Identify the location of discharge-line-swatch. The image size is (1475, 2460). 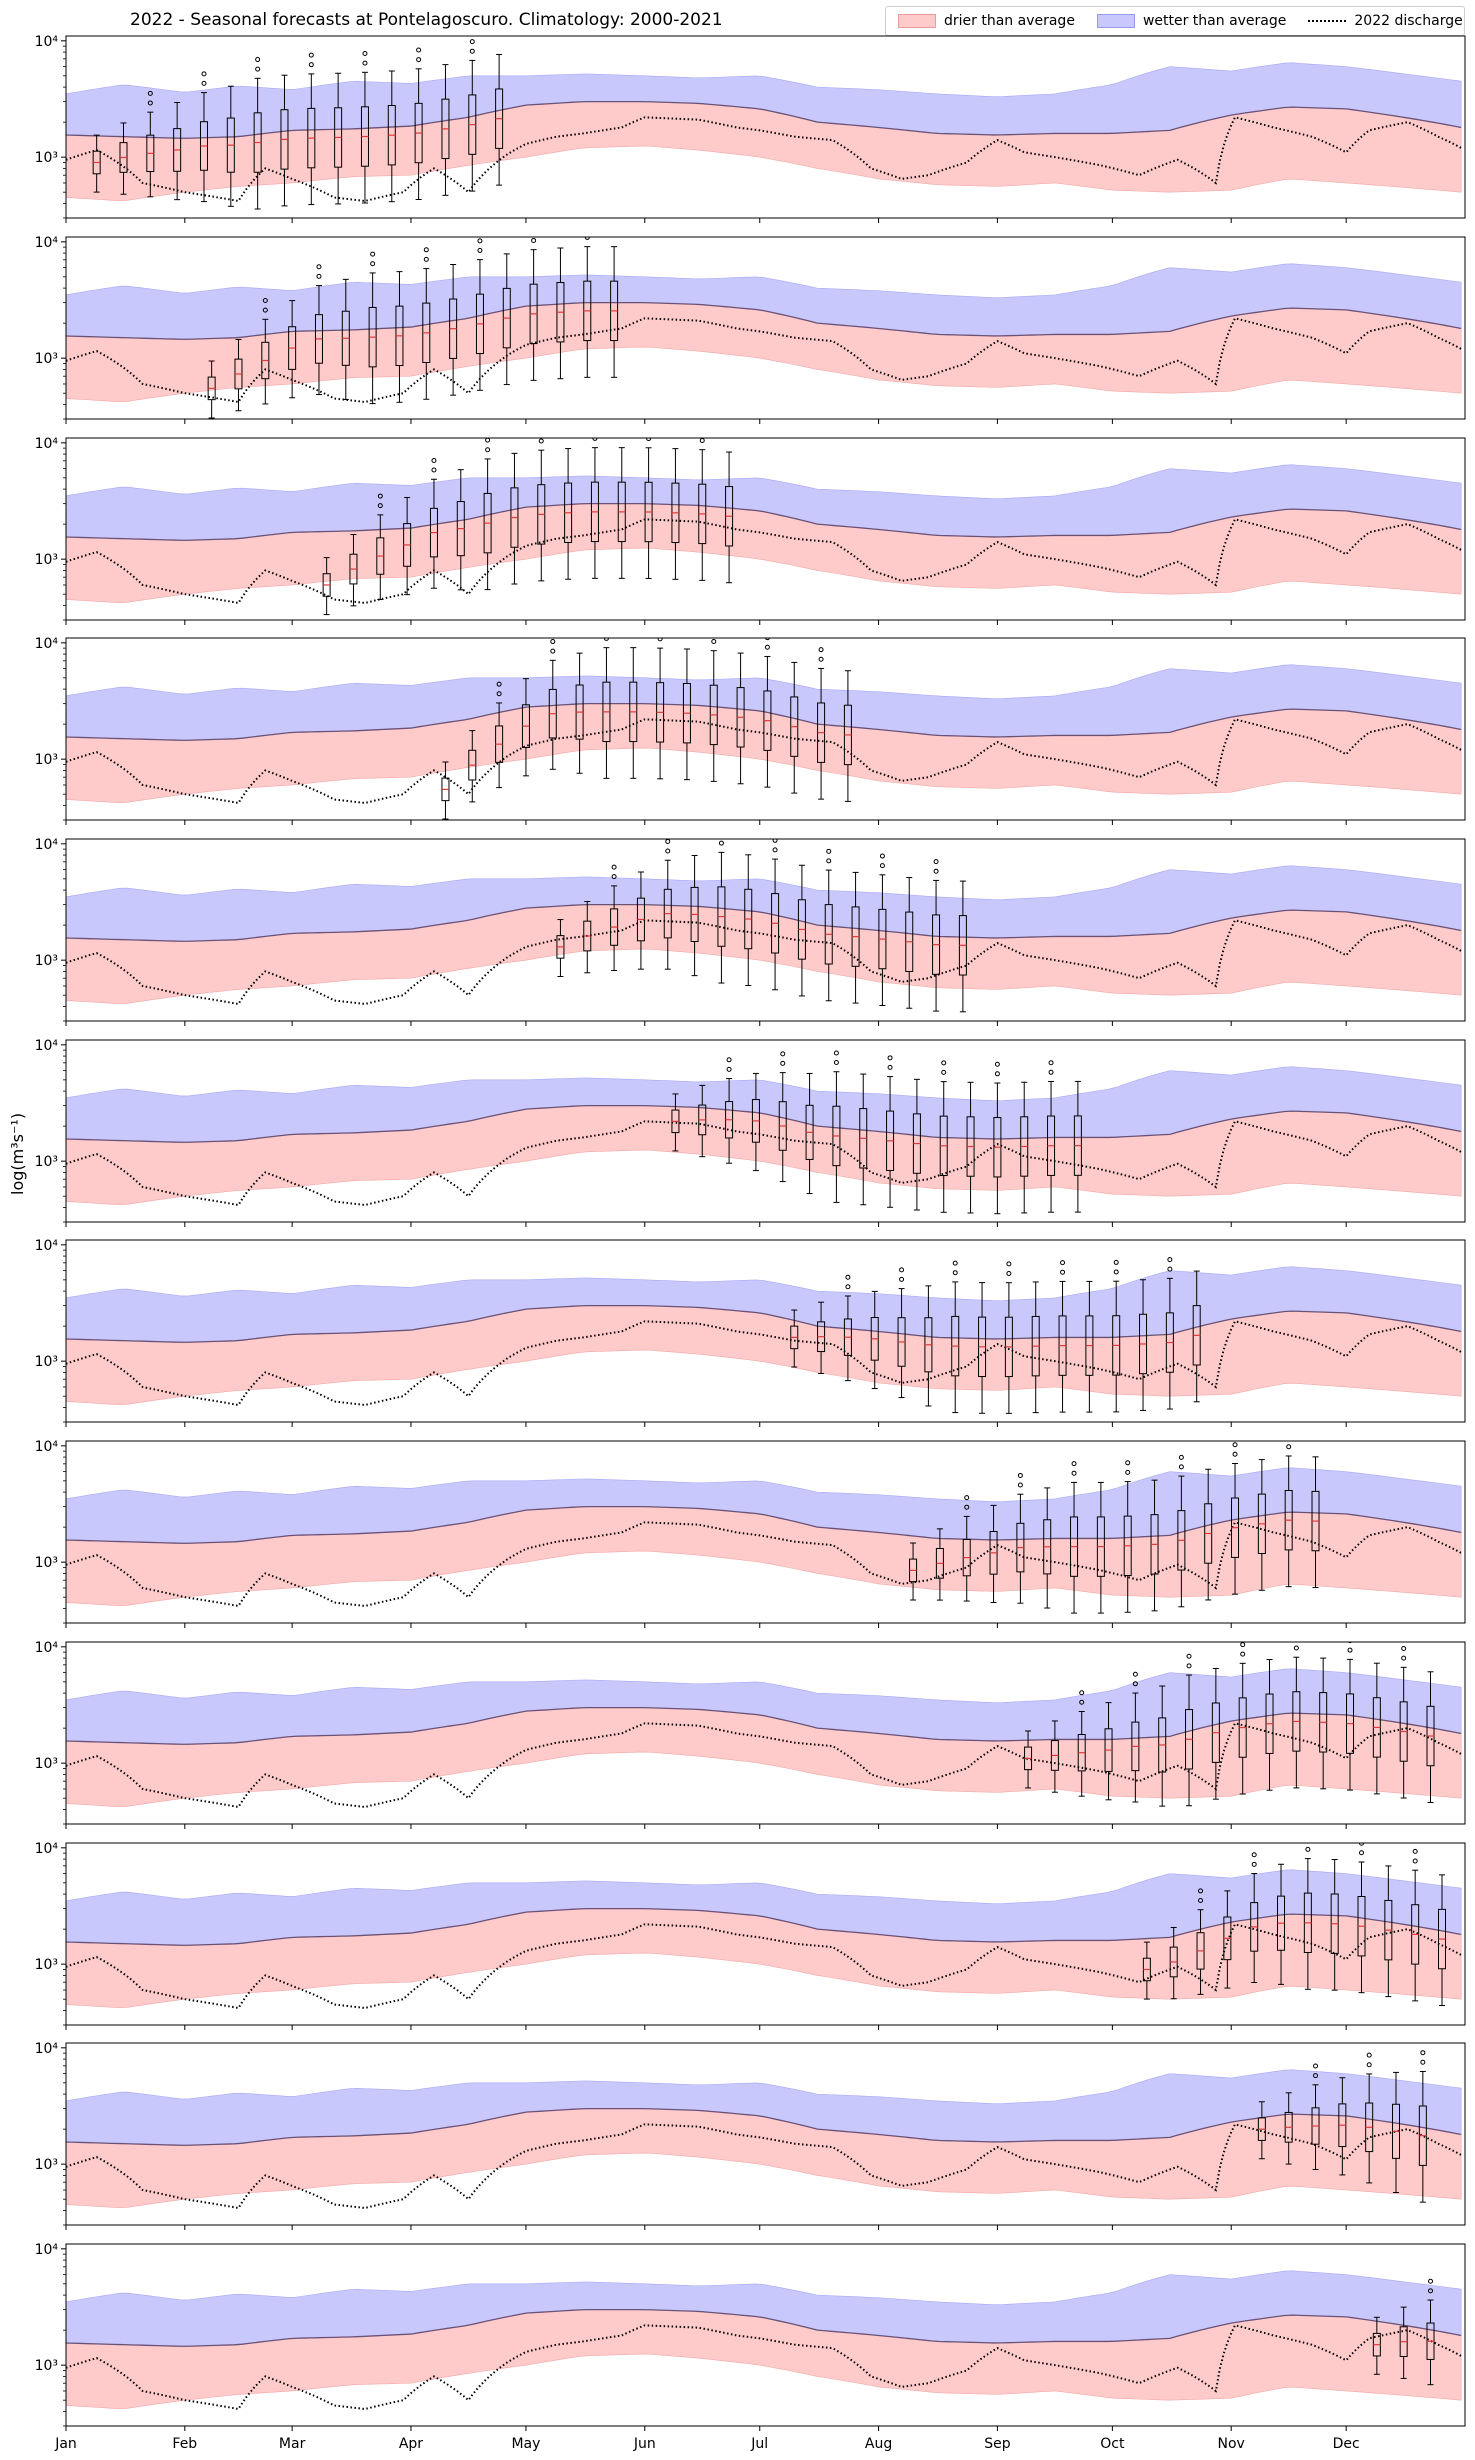
(1327, 21).